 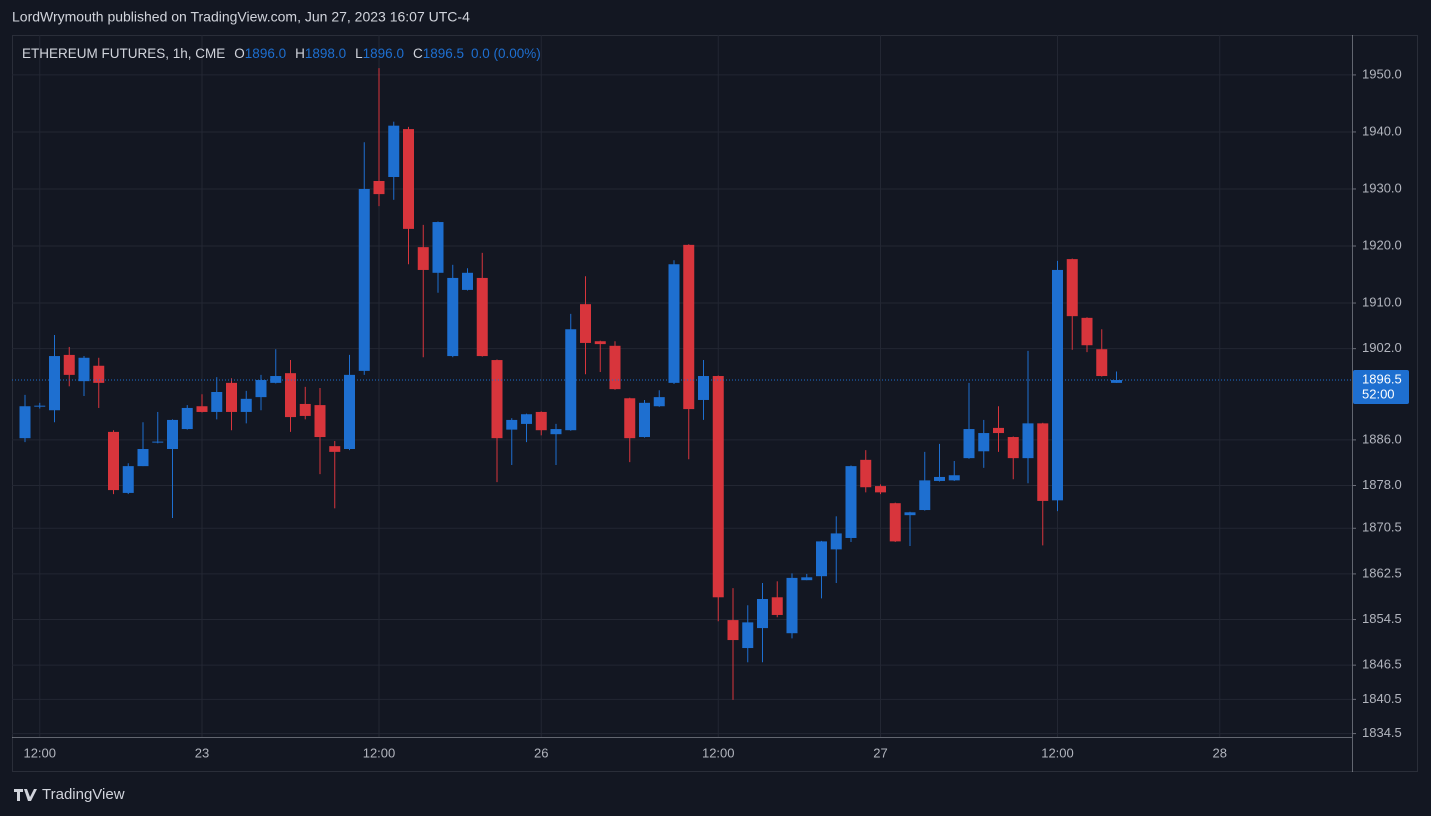 What do you see at coordinates (325, 53) in the screenshot?
I see `legend-value: 1898.0` at bounding box center [325, 53].